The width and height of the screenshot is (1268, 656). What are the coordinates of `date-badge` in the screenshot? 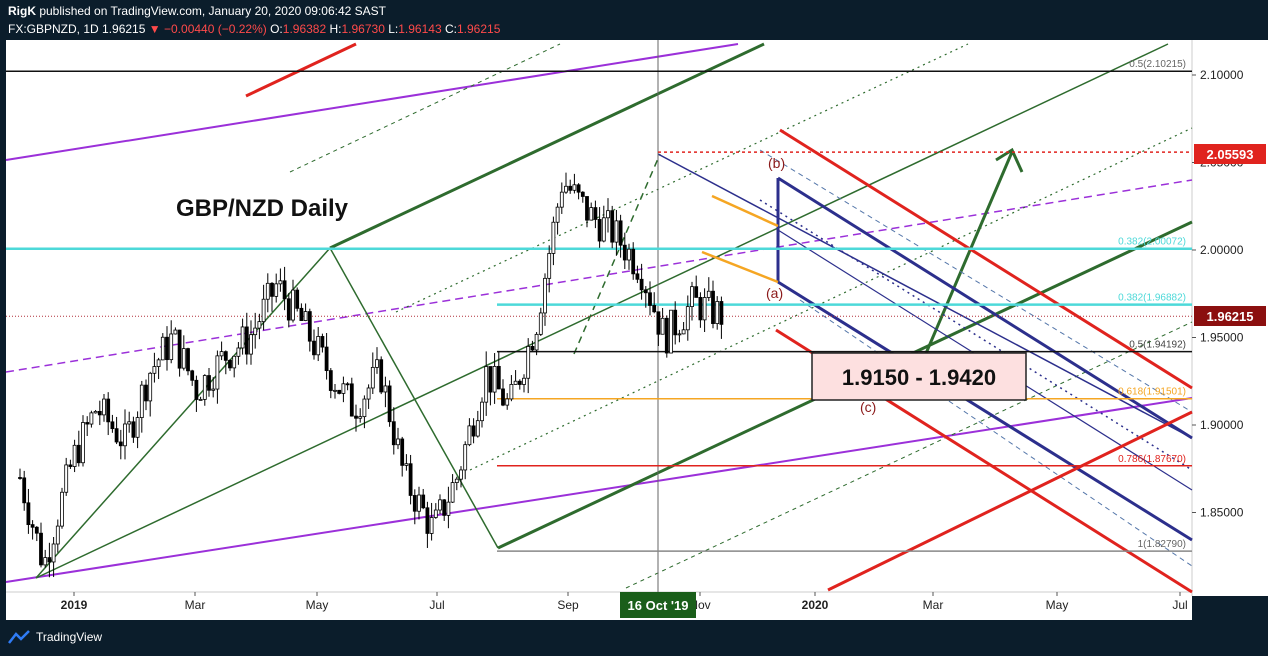 It's located at (658, 605).